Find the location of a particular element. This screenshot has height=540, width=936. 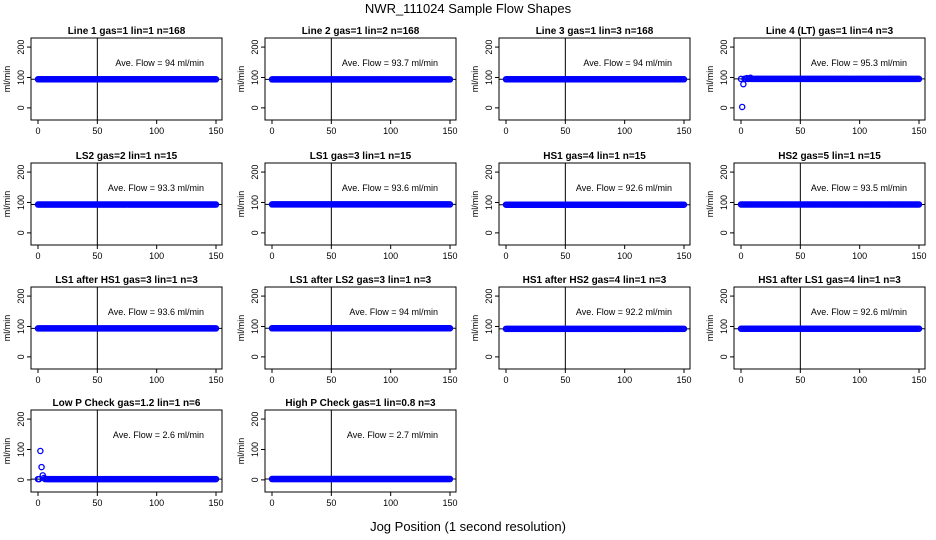

panel-title: HS1 after LS1 gas=4 lin=1 n=3 is located at coordinates (829, 280).